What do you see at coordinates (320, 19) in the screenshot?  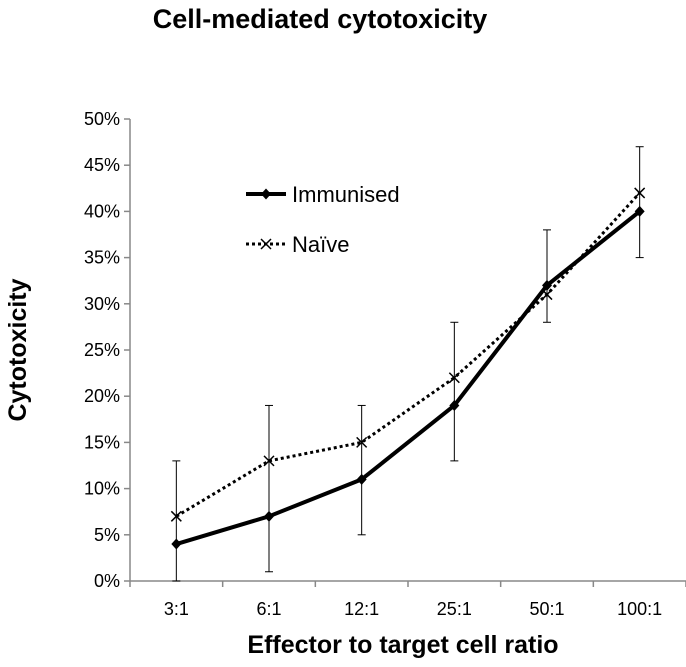 I see `chart-title: Cell-mediated cytotoxicity` at bounding box center [320, 19].